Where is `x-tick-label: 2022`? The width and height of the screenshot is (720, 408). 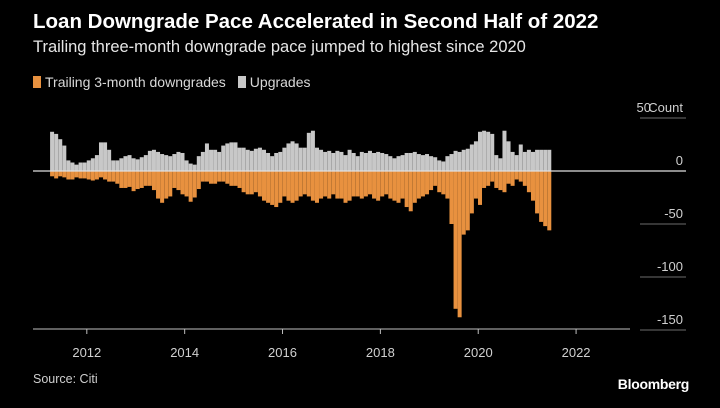
x-tick-label: 2022 is located at coordinates (576, 352).